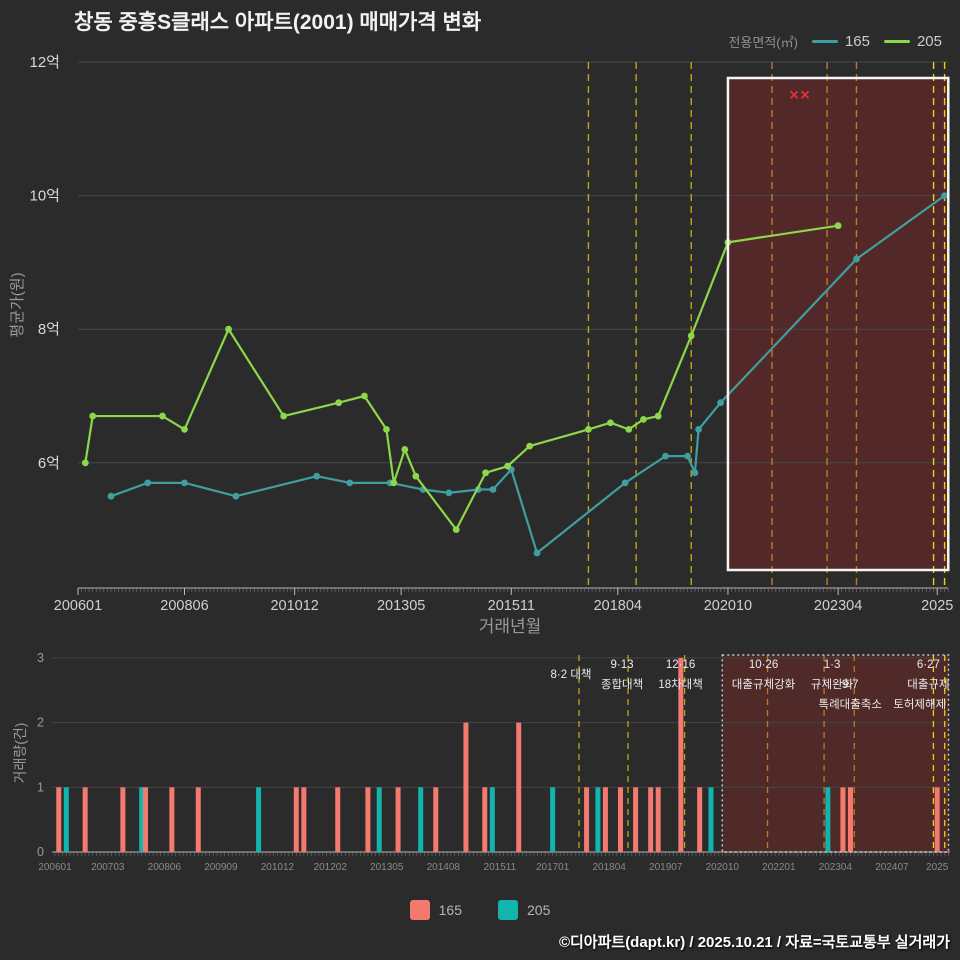 Image resolution: width=960 pixels, height=960 pixels. What do you see at coordinates (524, 910) in the screenshot?
I see `volume-legend-item-205: 205` at bounding box center [524, 910].